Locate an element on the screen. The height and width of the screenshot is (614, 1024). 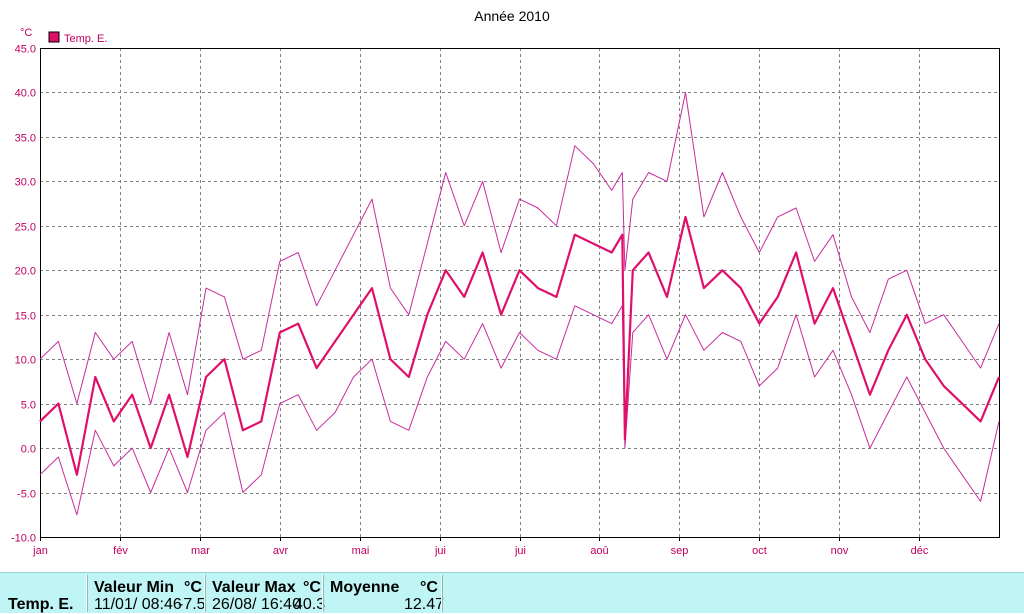
y-tick-label: 40.0 is located at coordinates (25, 94).